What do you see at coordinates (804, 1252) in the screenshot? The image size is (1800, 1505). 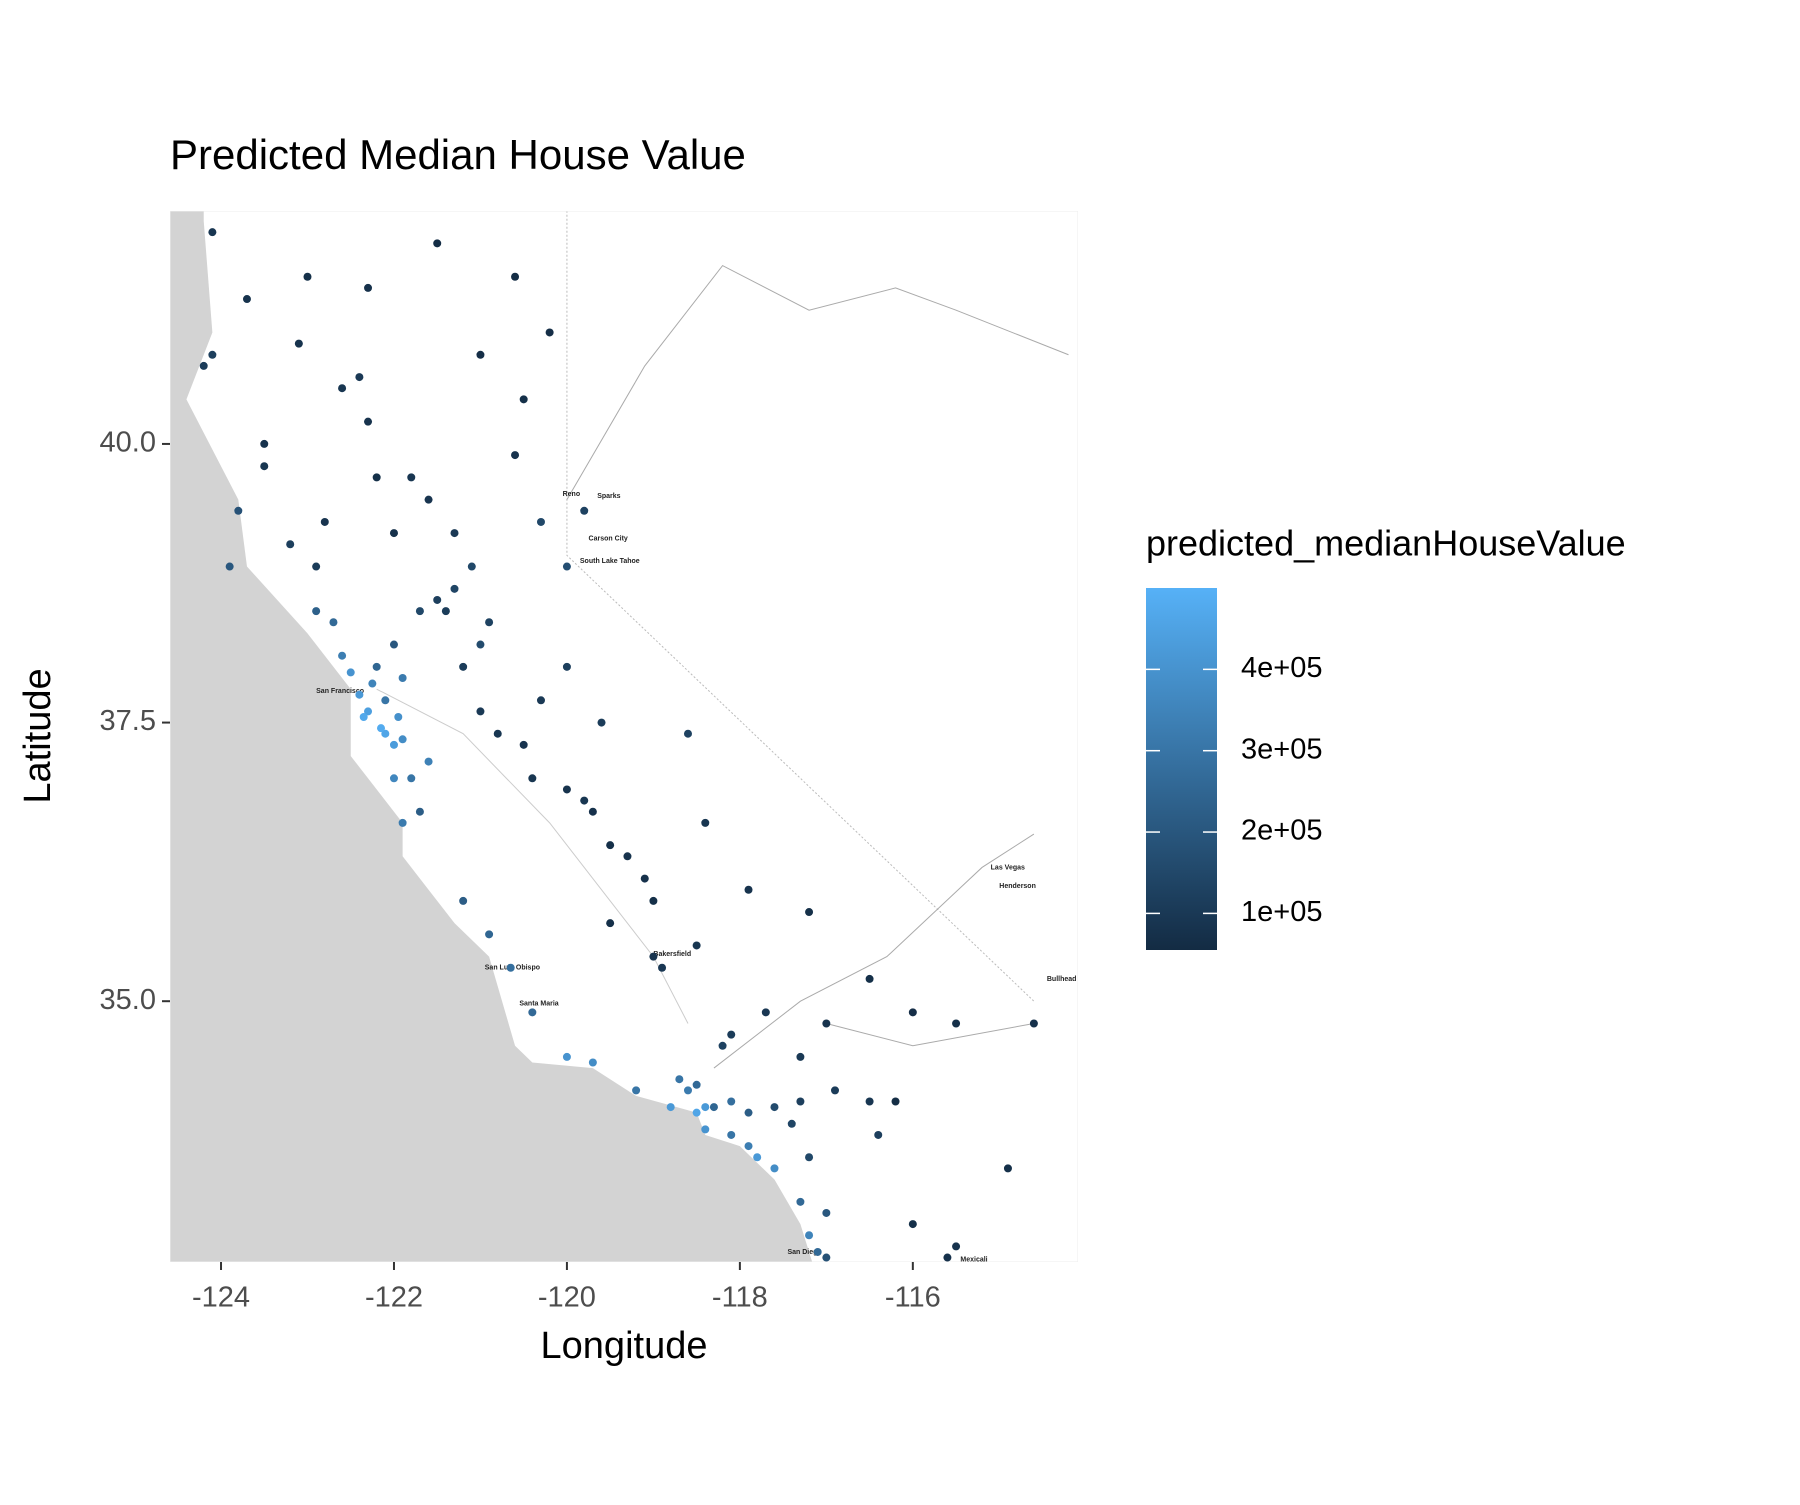 I see `map-label: San Diego` at bounding box center [804, 1252].